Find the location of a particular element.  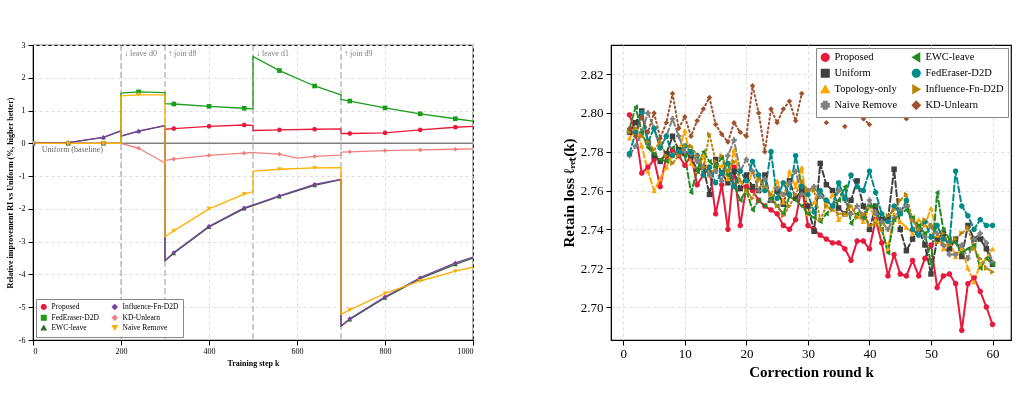

y-tick-label: -1 is located at coordinates (22, 176).